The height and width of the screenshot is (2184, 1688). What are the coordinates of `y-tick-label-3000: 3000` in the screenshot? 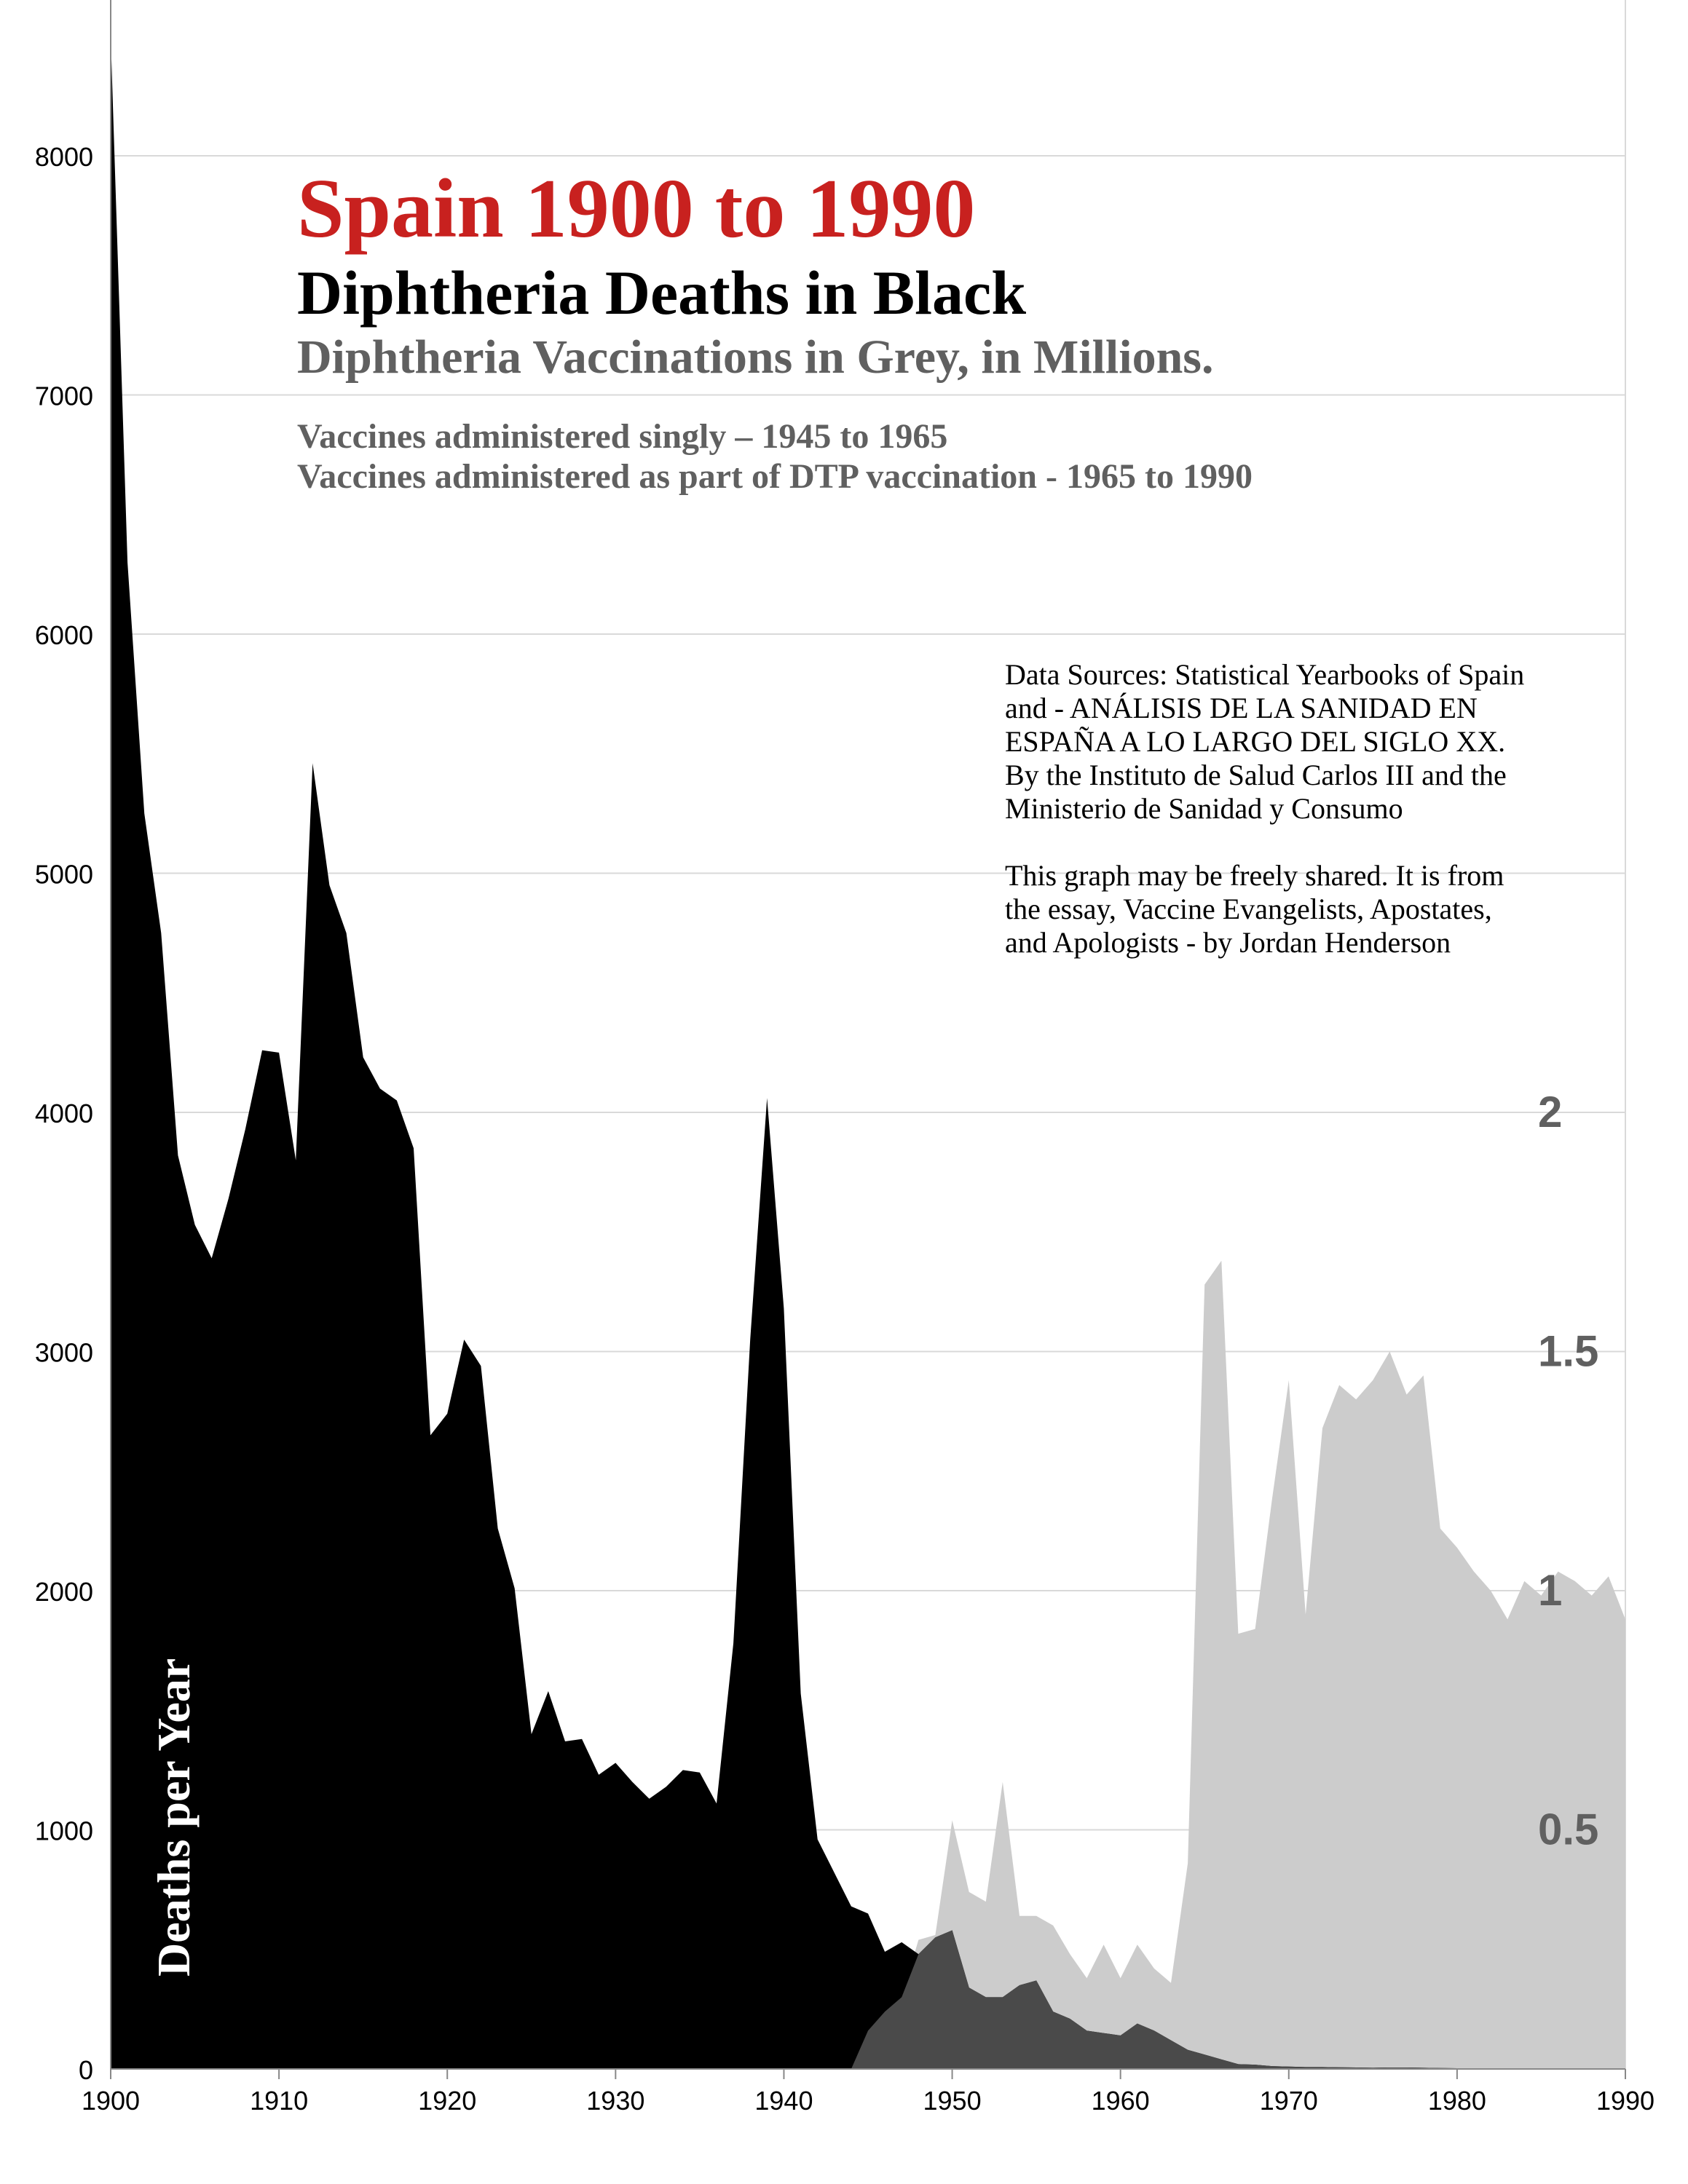 It's located at (64, 1353).